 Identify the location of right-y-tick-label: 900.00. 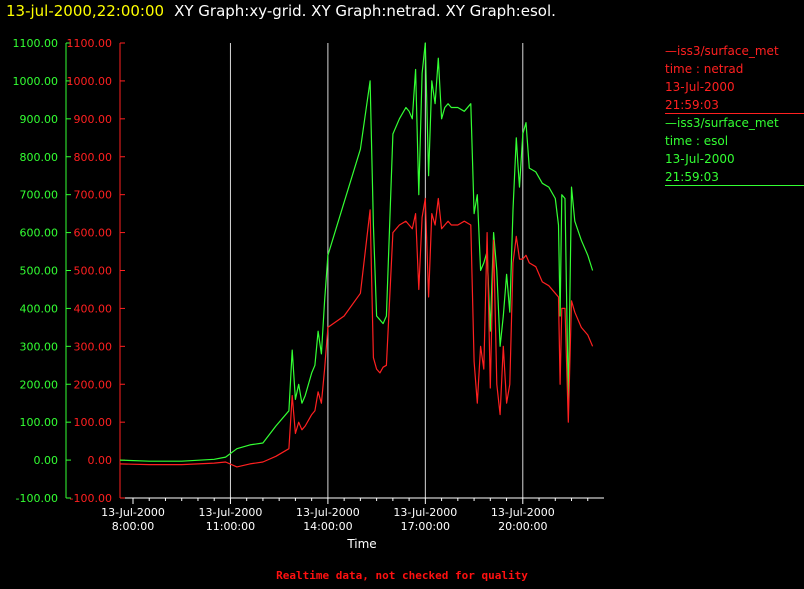
(93, 119).